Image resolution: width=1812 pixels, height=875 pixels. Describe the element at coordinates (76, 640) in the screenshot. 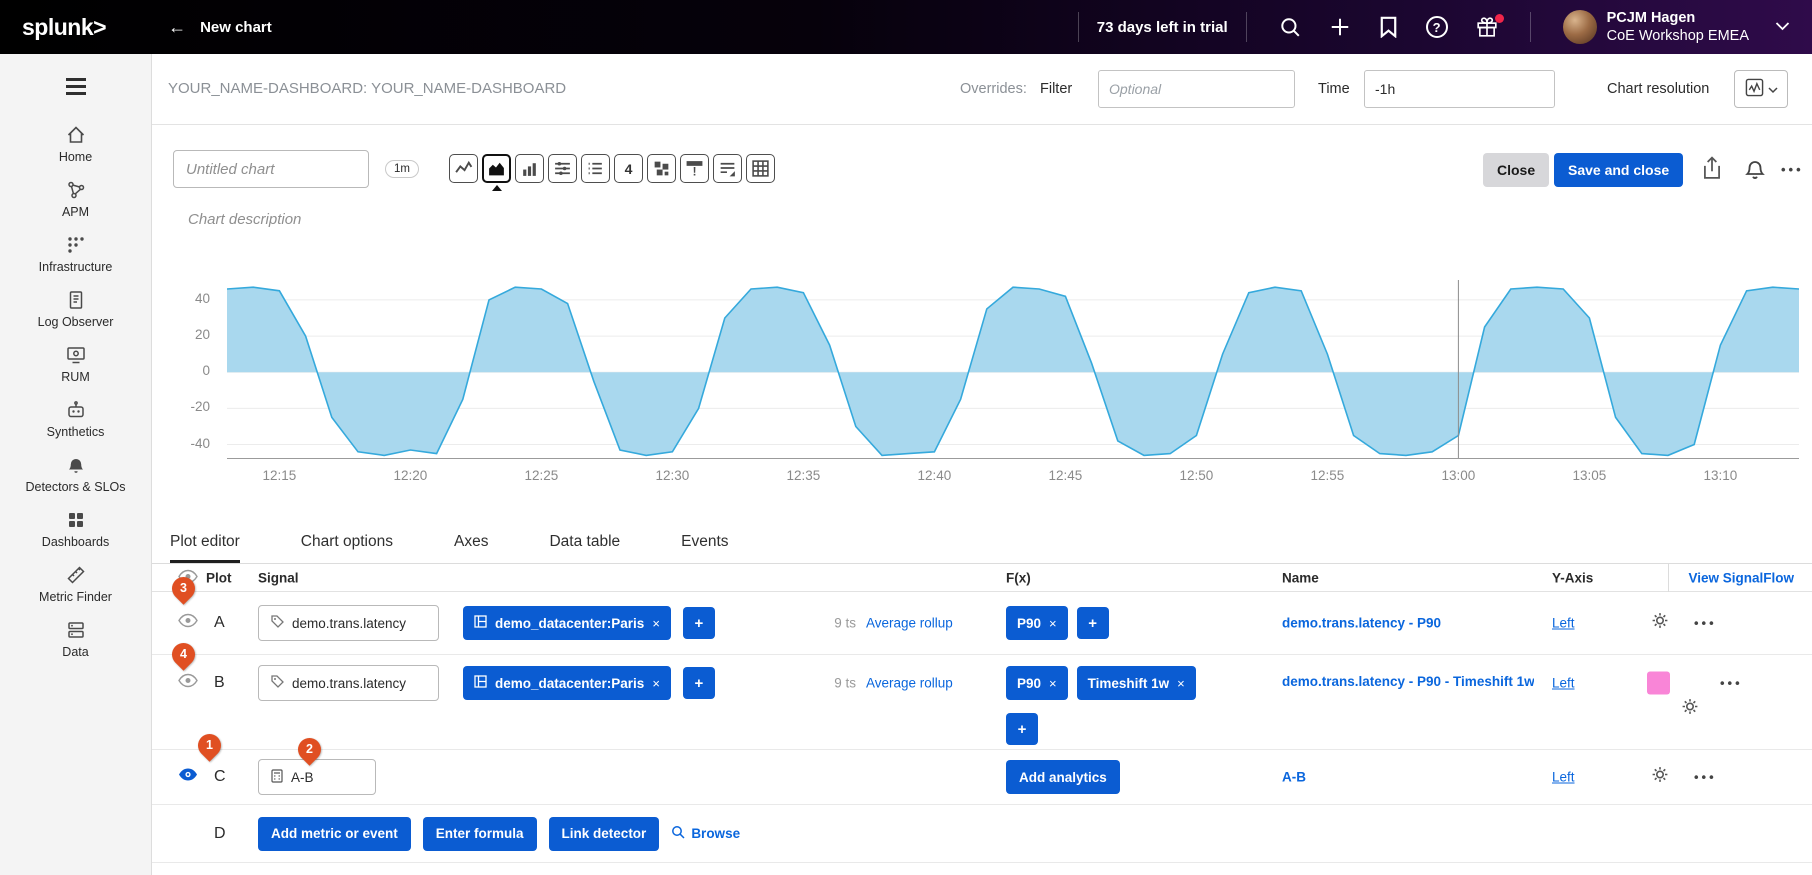

I see `sidebar-item-data: Data` at that location.